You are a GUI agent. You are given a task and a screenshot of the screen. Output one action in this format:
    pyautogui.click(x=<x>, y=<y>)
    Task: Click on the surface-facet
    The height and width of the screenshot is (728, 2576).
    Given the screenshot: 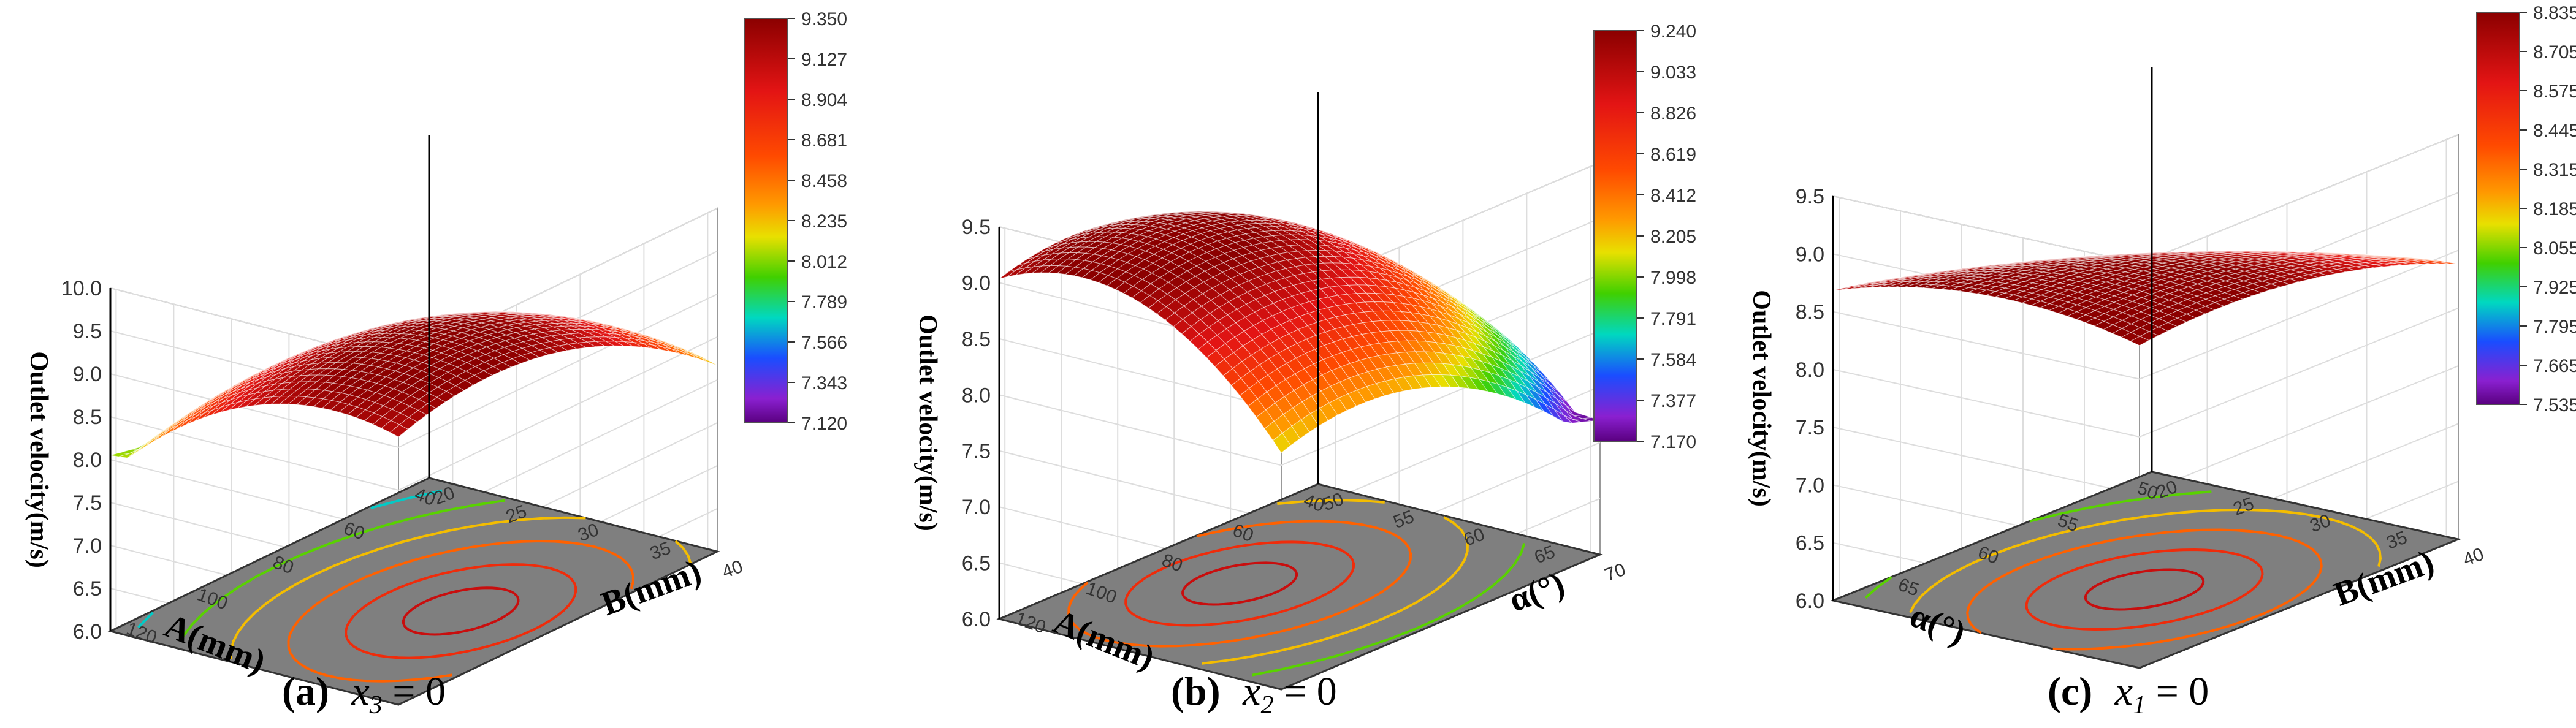 What is the action you would take?
    pyautogui.click(x=399, y=431)
    